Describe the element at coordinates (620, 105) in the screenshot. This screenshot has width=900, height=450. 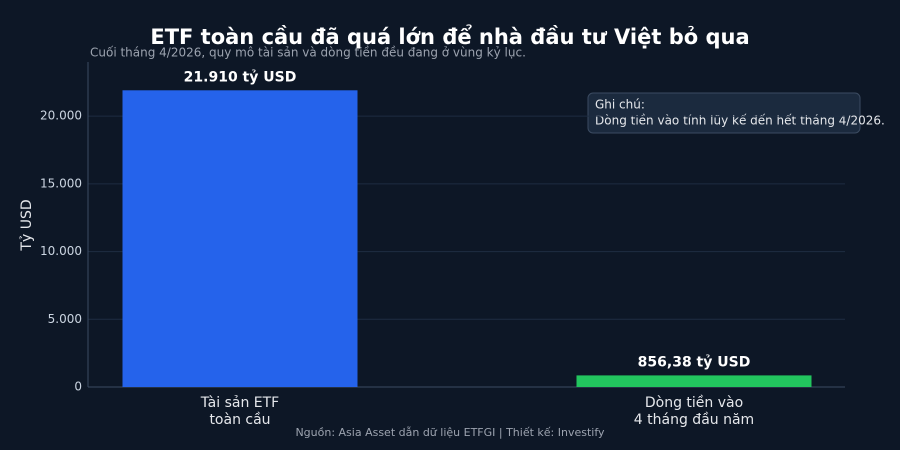
I see `note-line: Ghi chú:` at that location.